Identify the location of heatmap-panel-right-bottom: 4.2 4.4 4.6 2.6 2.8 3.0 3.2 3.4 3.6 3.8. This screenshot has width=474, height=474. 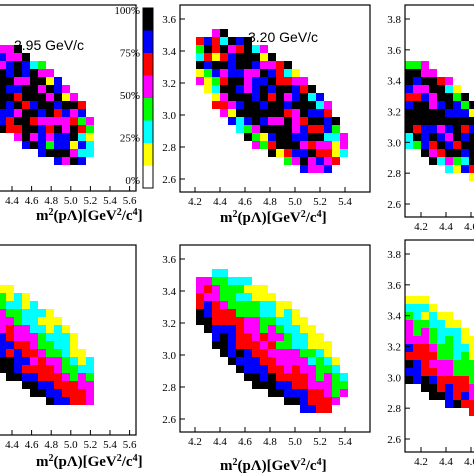
(430, 353).